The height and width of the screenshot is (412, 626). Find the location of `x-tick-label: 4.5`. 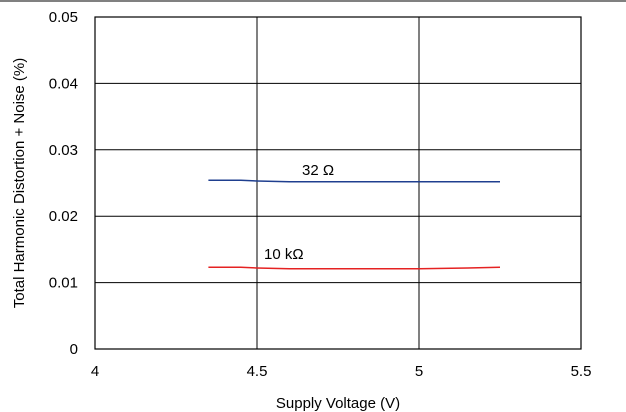

x-tick-label: 4.5 is located at coordinates (257, 371).